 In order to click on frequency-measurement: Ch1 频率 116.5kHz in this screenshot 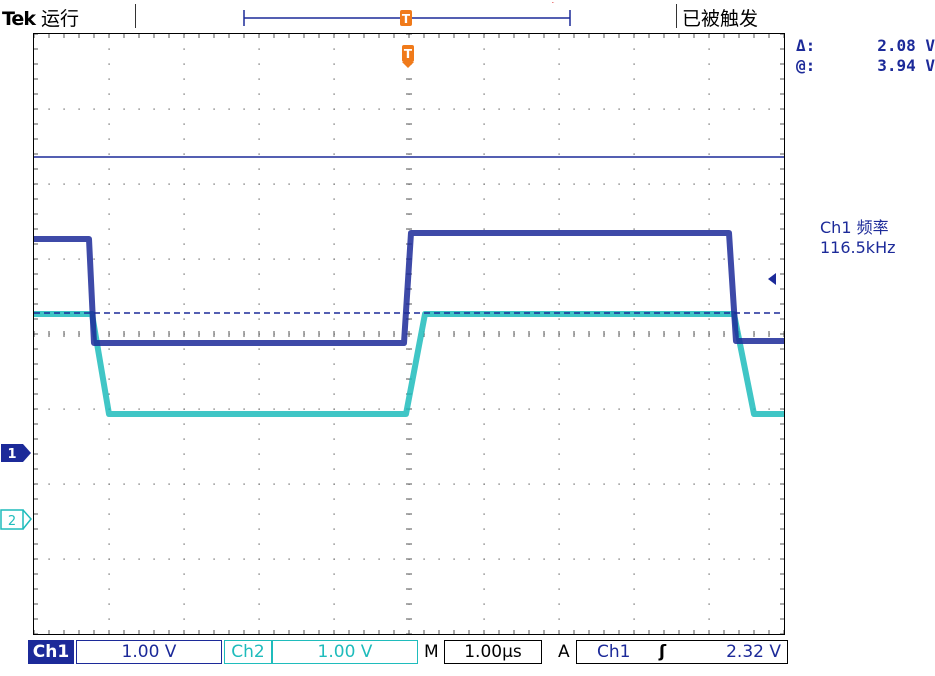, I will do `click(858, 238)`.